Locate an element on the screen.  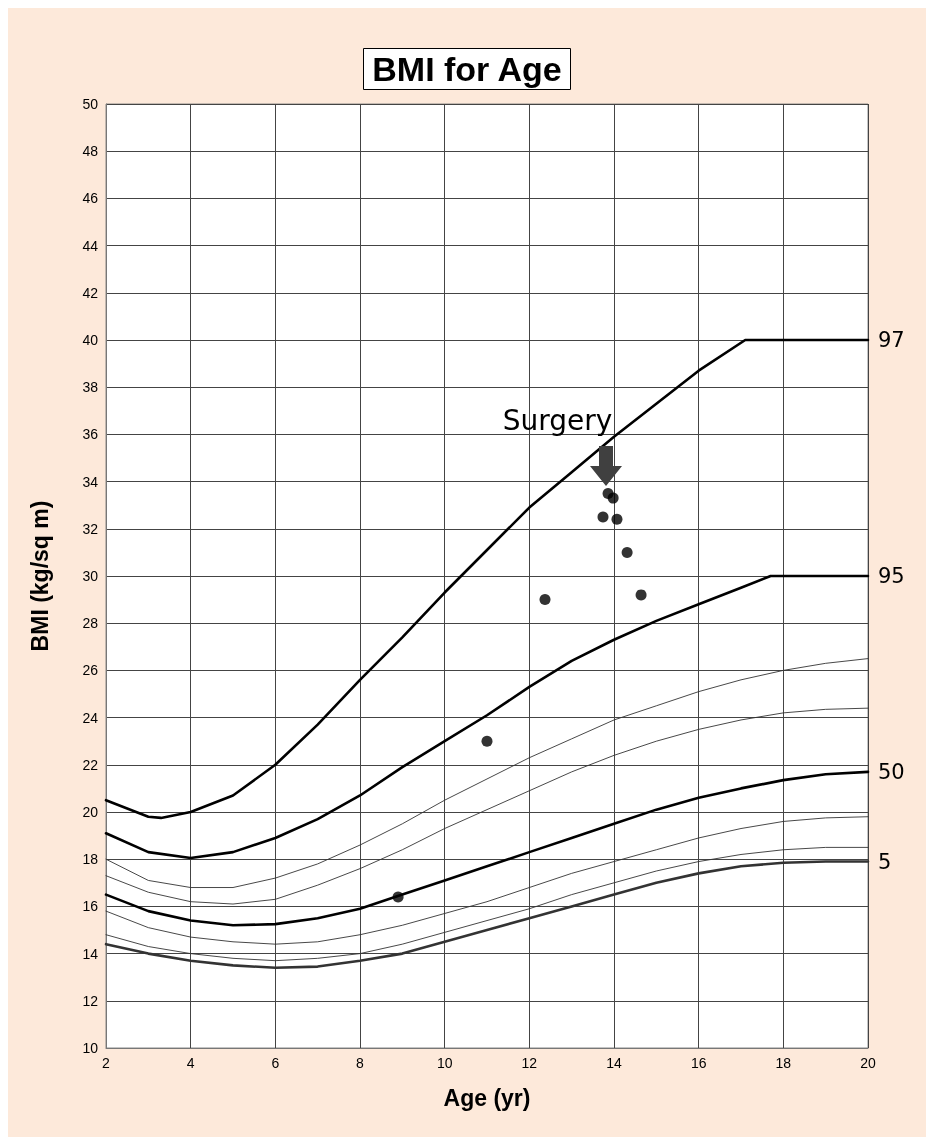
y-tick-label: 16 is located at coordinates (90, 906).